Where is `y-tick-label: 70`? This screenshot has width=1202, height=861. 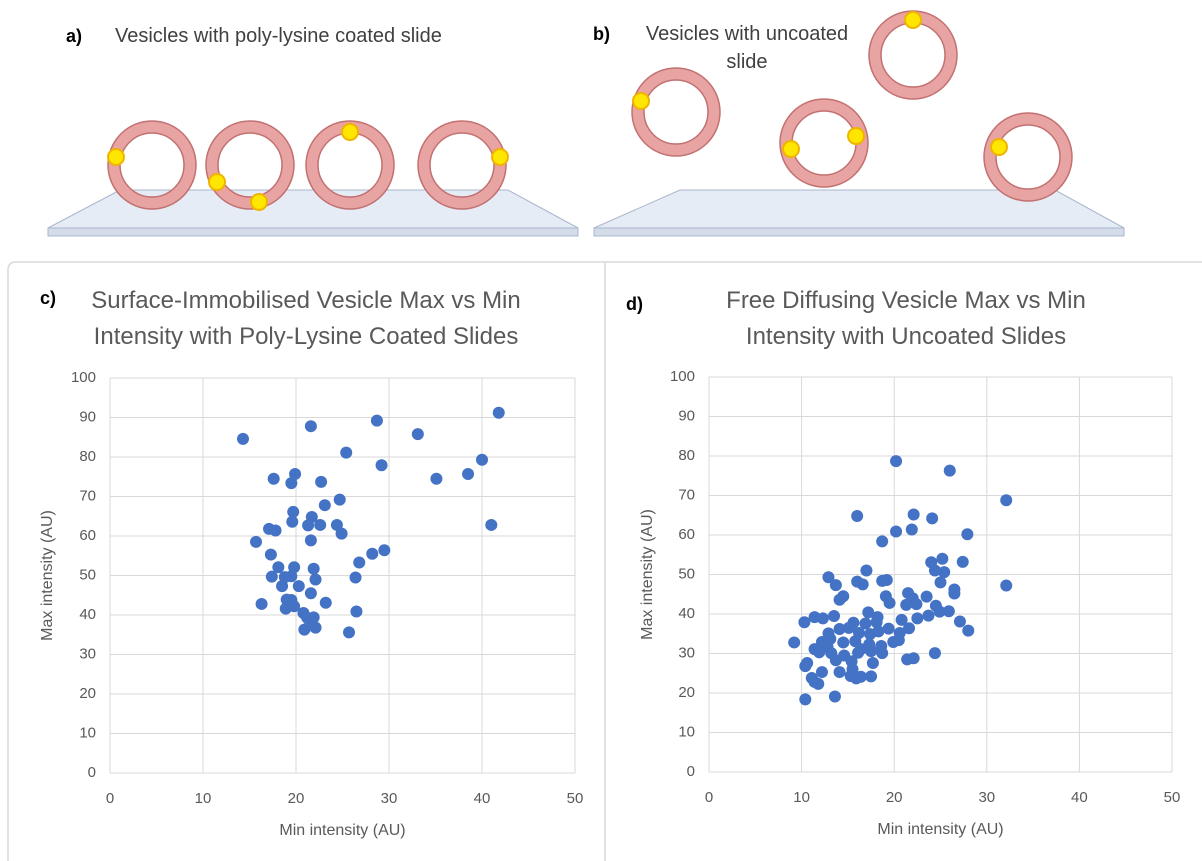 y-tick-label: 70 is located at coordinates (686, 494).